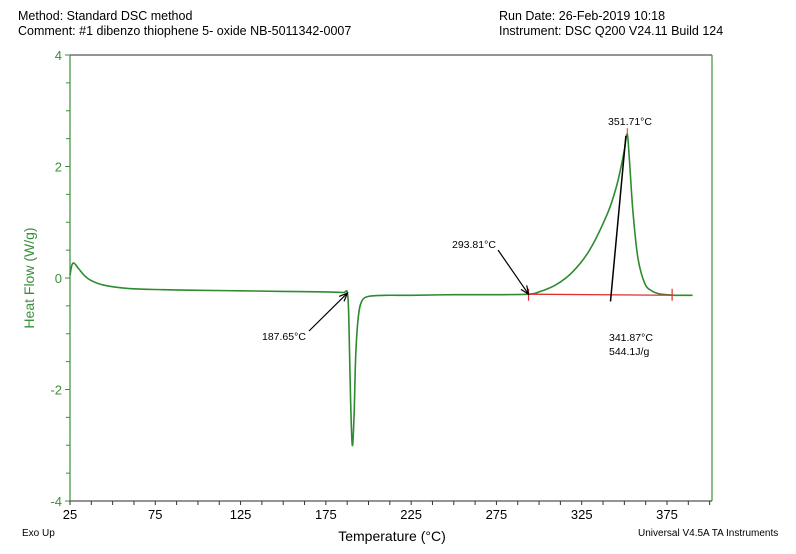 The height and width of the screenshot is (554, 796). Describe the element at coordinates (326, 514) in the screenshot. I see `x-tick-label: 175` at that location.